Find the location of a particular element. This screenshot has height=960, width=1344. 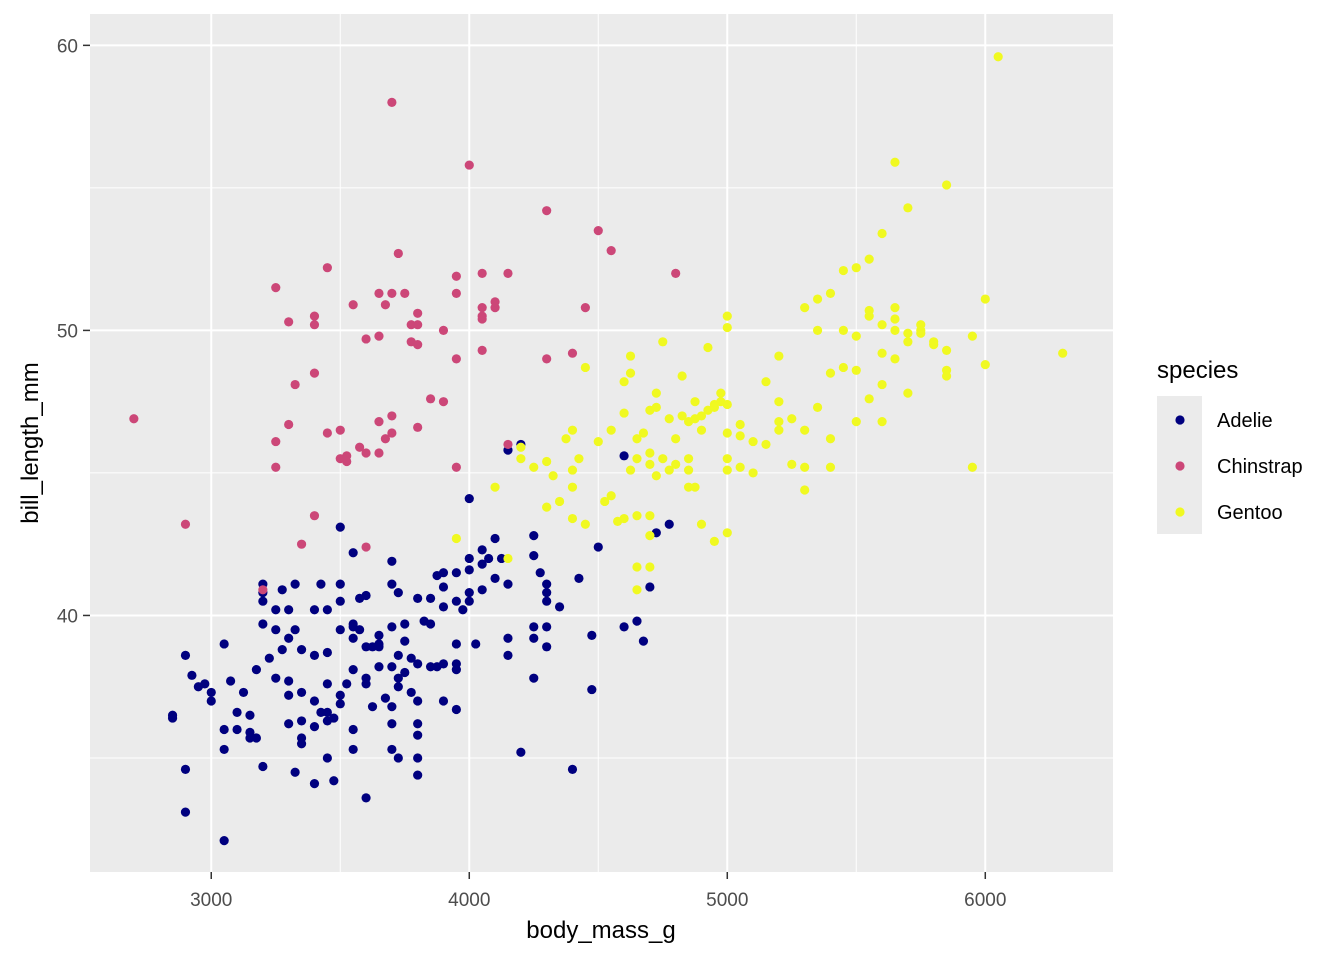

y-axis-title: bill_length_mm is located at coordinates (30, 442).